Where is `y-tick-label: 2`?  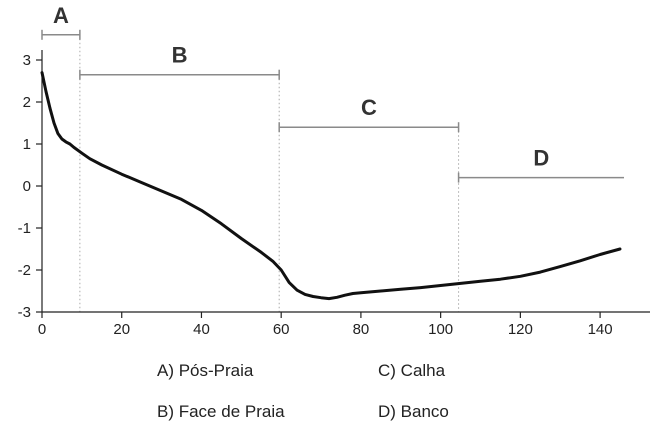
y-tick-label: 2 is located at coordinates (27, 102).